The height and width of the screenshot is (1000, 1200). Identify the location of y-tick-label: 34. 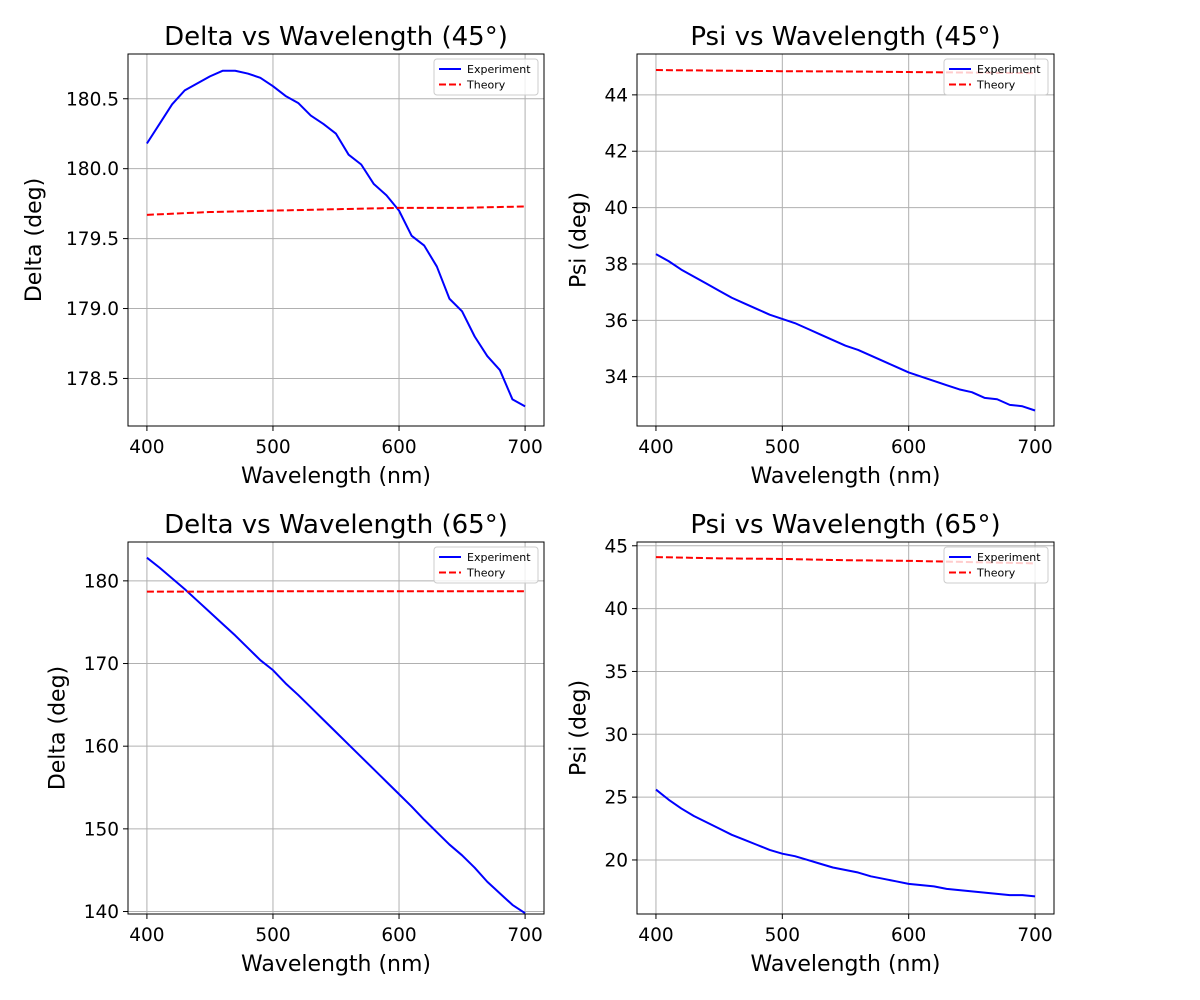
(616, 377).